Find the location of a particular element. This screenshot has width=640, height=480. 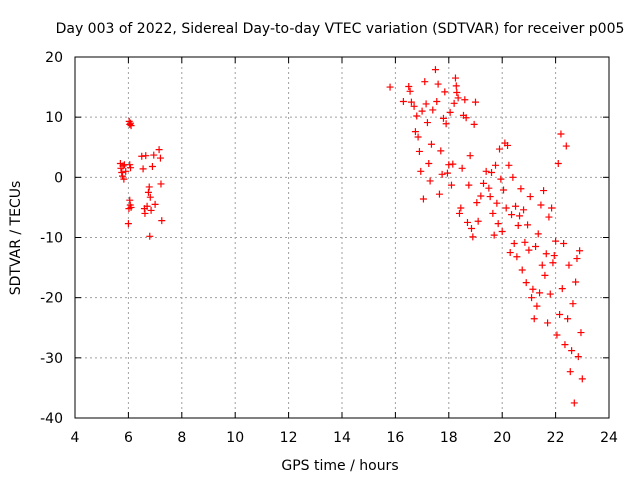

y-tick-label: 10 is located at coordinates (54, 118).